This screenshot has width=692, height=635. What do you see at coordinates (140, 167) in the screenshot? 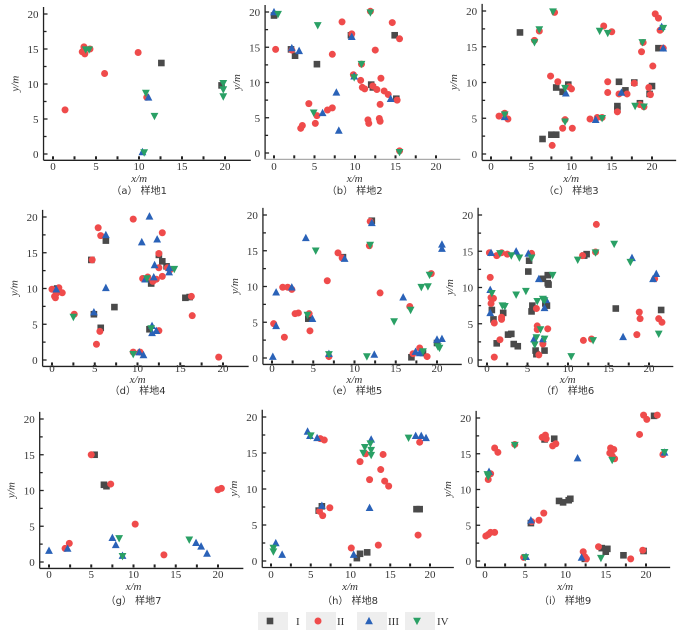
I see `x-tick-label: 10` at bounding box center [140, 167].